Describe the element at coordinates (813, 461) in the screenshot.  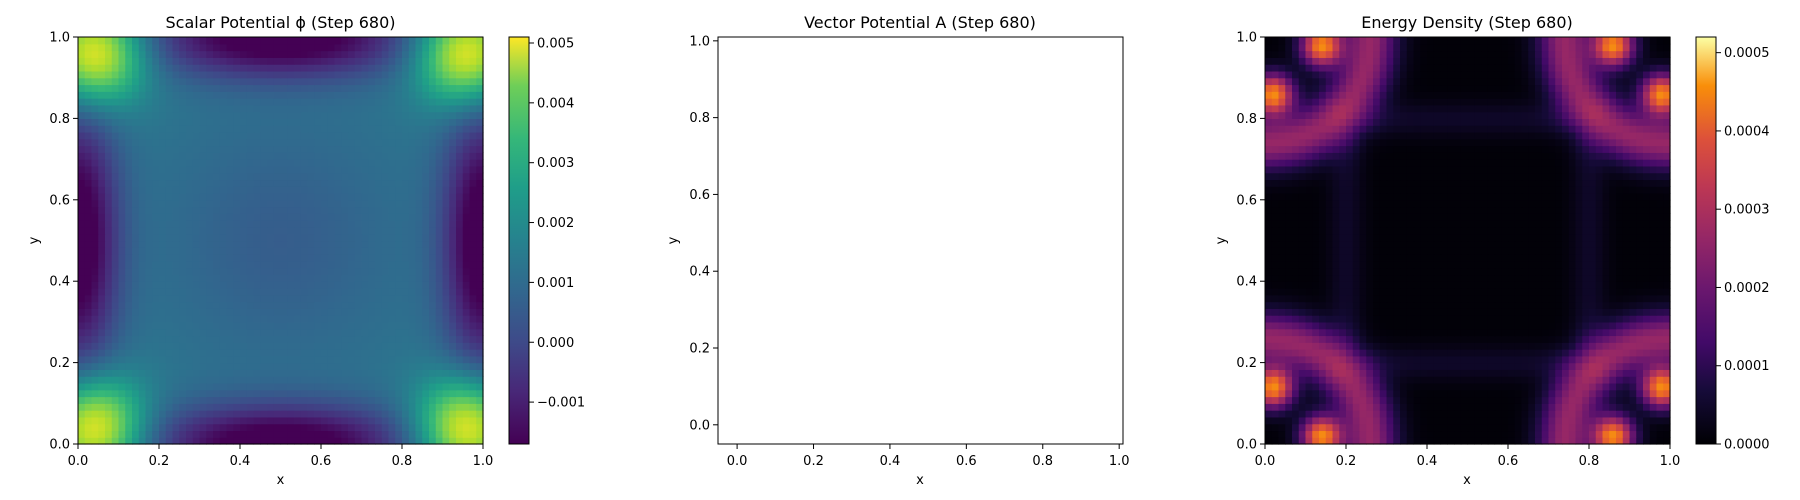
I see `x-tick-label: 0.2` at that location.